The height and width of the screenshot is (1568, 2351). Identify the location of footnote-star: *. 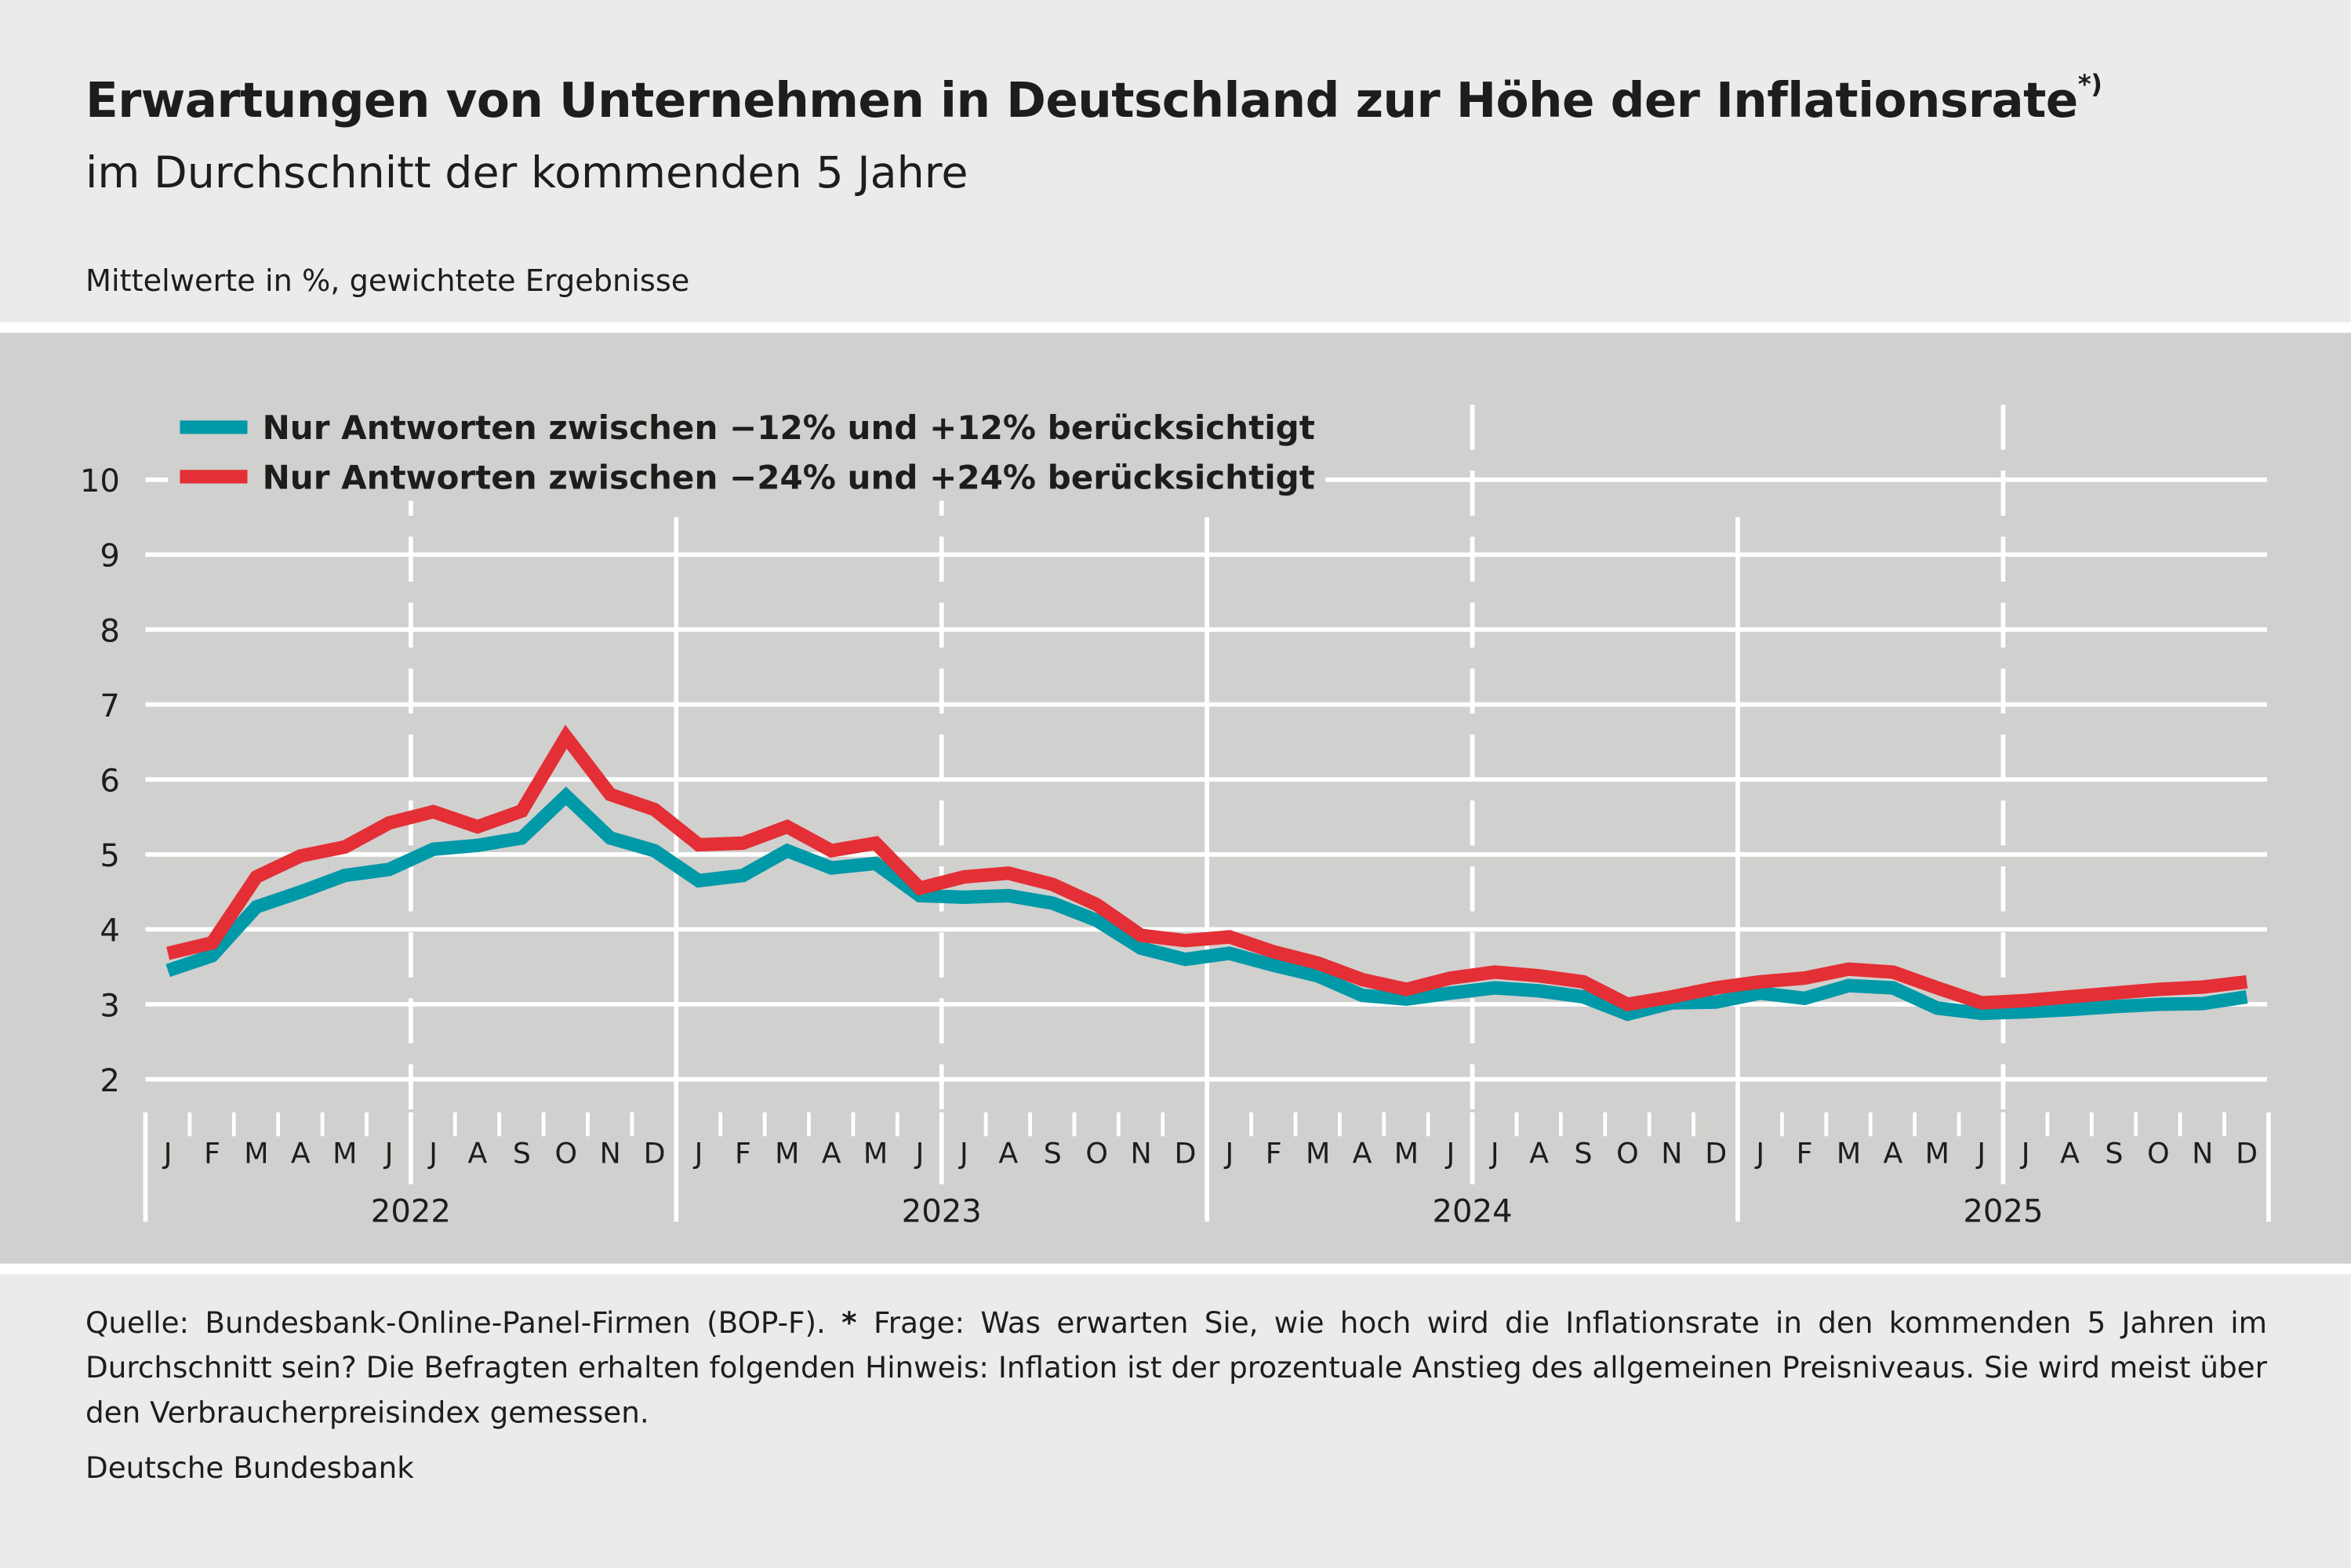
(857, 1323).